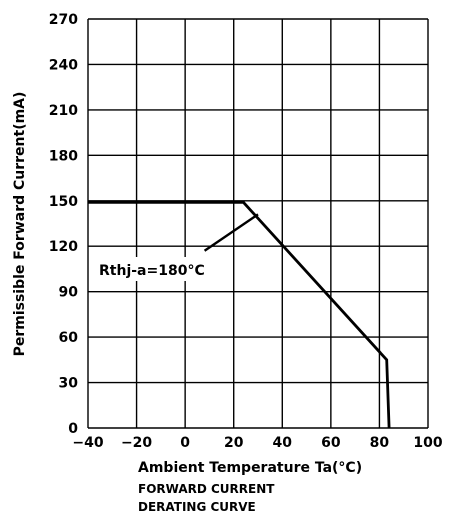 The image size is (451, 518). I want to click on y-tick-label: 60, so click(69, 338).